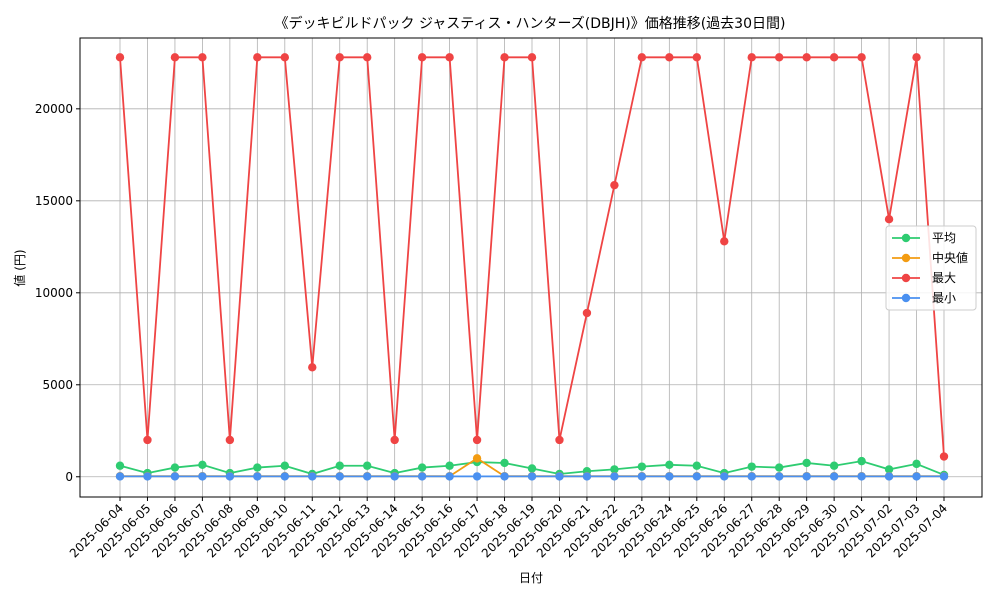 Image resolution: width=1000 pixels, height=600 pixels. Describe the element at coordinates (69, 477) in the screenshot. I see `y-tick-label: 0` at that location.